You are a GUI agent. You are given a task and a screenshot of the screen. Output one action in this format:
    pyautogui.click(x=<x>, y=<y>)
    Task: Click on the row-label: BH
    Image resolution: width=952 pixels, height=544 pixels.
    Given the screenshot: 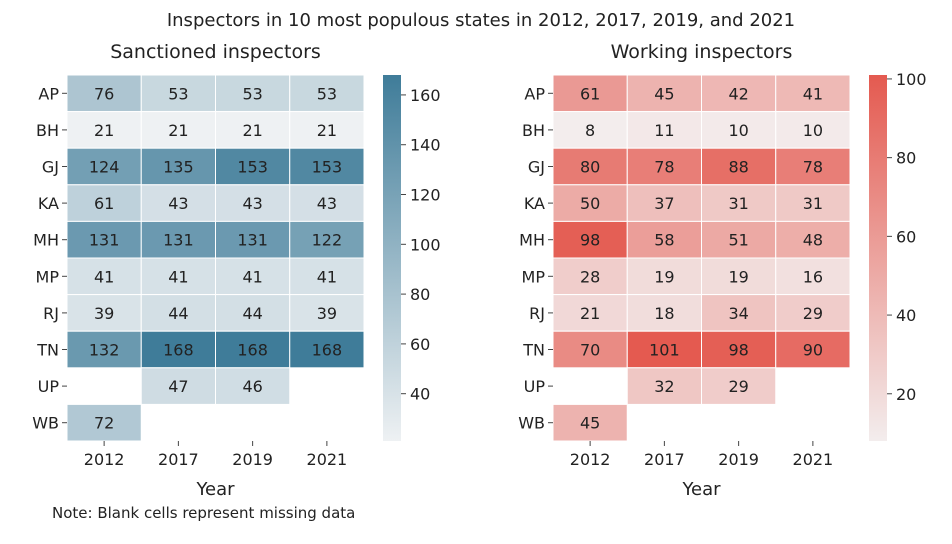 What is the action you would take?
    pyautogui.click(x=47, y=130)
    